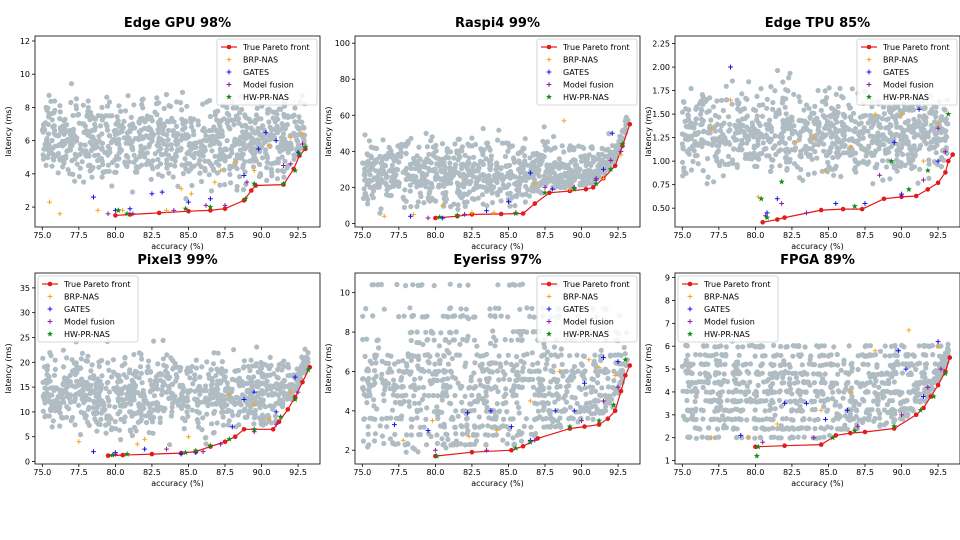 This screenshot has width=960, height=540. What do you see at coordinates (545, 235) in the screenshot?
I see `x-tick-label: 87.5` at bounding box center [545, 235].